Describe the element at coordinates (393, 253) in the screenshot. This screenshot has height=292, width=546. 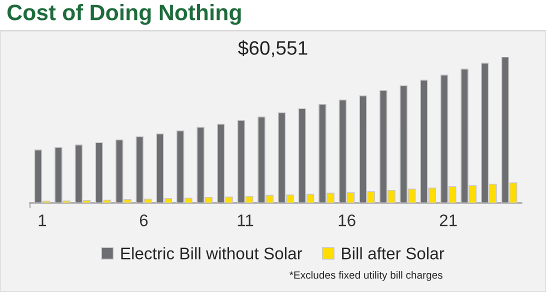
I see `legend-label: Bill after Solar` at that location.